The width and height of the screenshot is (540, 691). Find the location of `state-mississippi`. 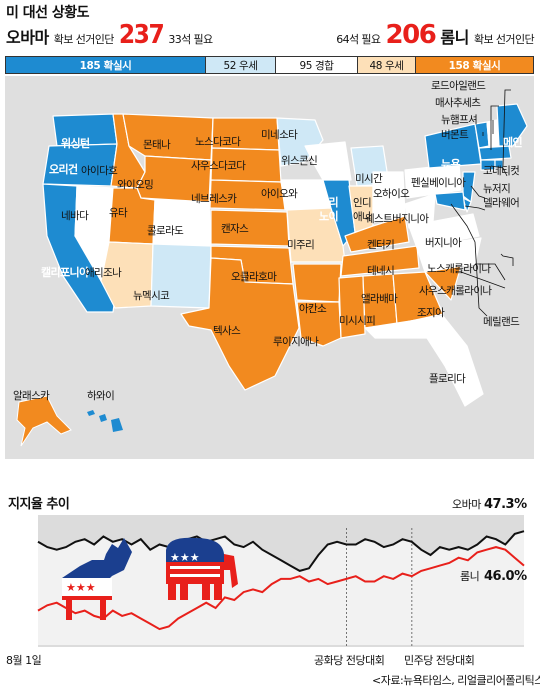

state-mississippi is located at coordinates (352, 307).